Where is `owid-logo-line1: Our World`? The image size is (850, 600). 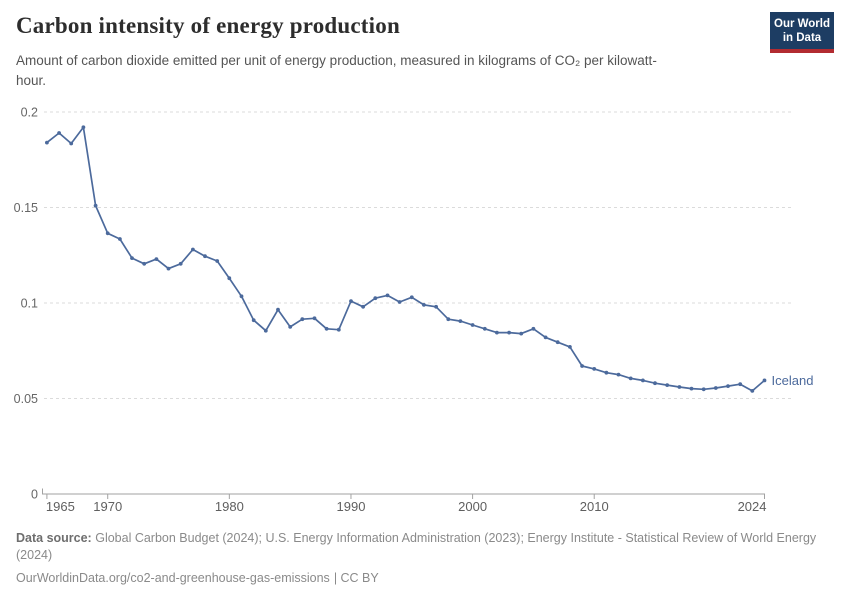
owid-logo-line1: Our World is located at coordinates (802, 24).